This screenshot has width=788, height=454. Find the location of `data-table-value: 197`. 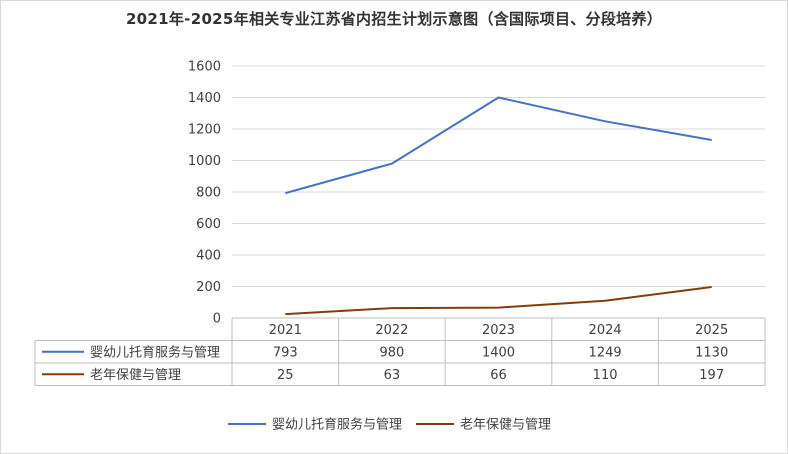

data-table-value: 197 is located at coordinates (711, 375).